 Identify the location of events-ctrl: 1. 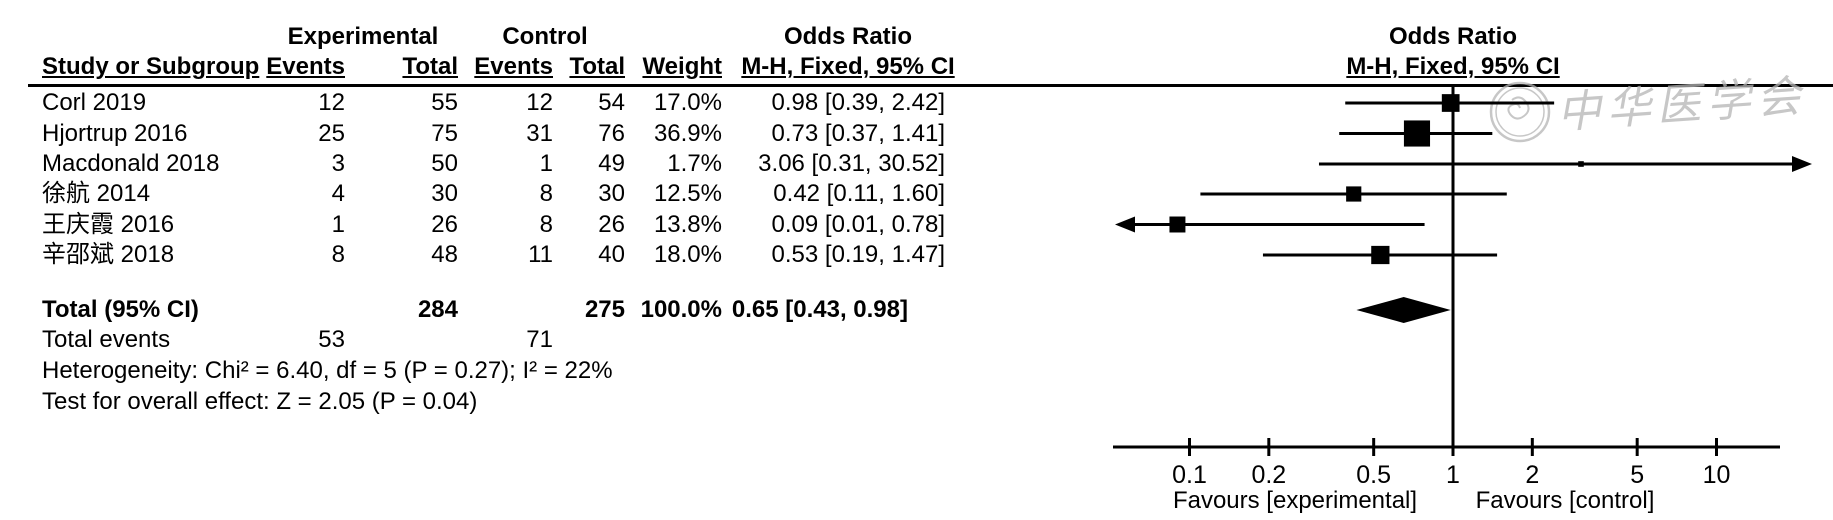
(546, 163).